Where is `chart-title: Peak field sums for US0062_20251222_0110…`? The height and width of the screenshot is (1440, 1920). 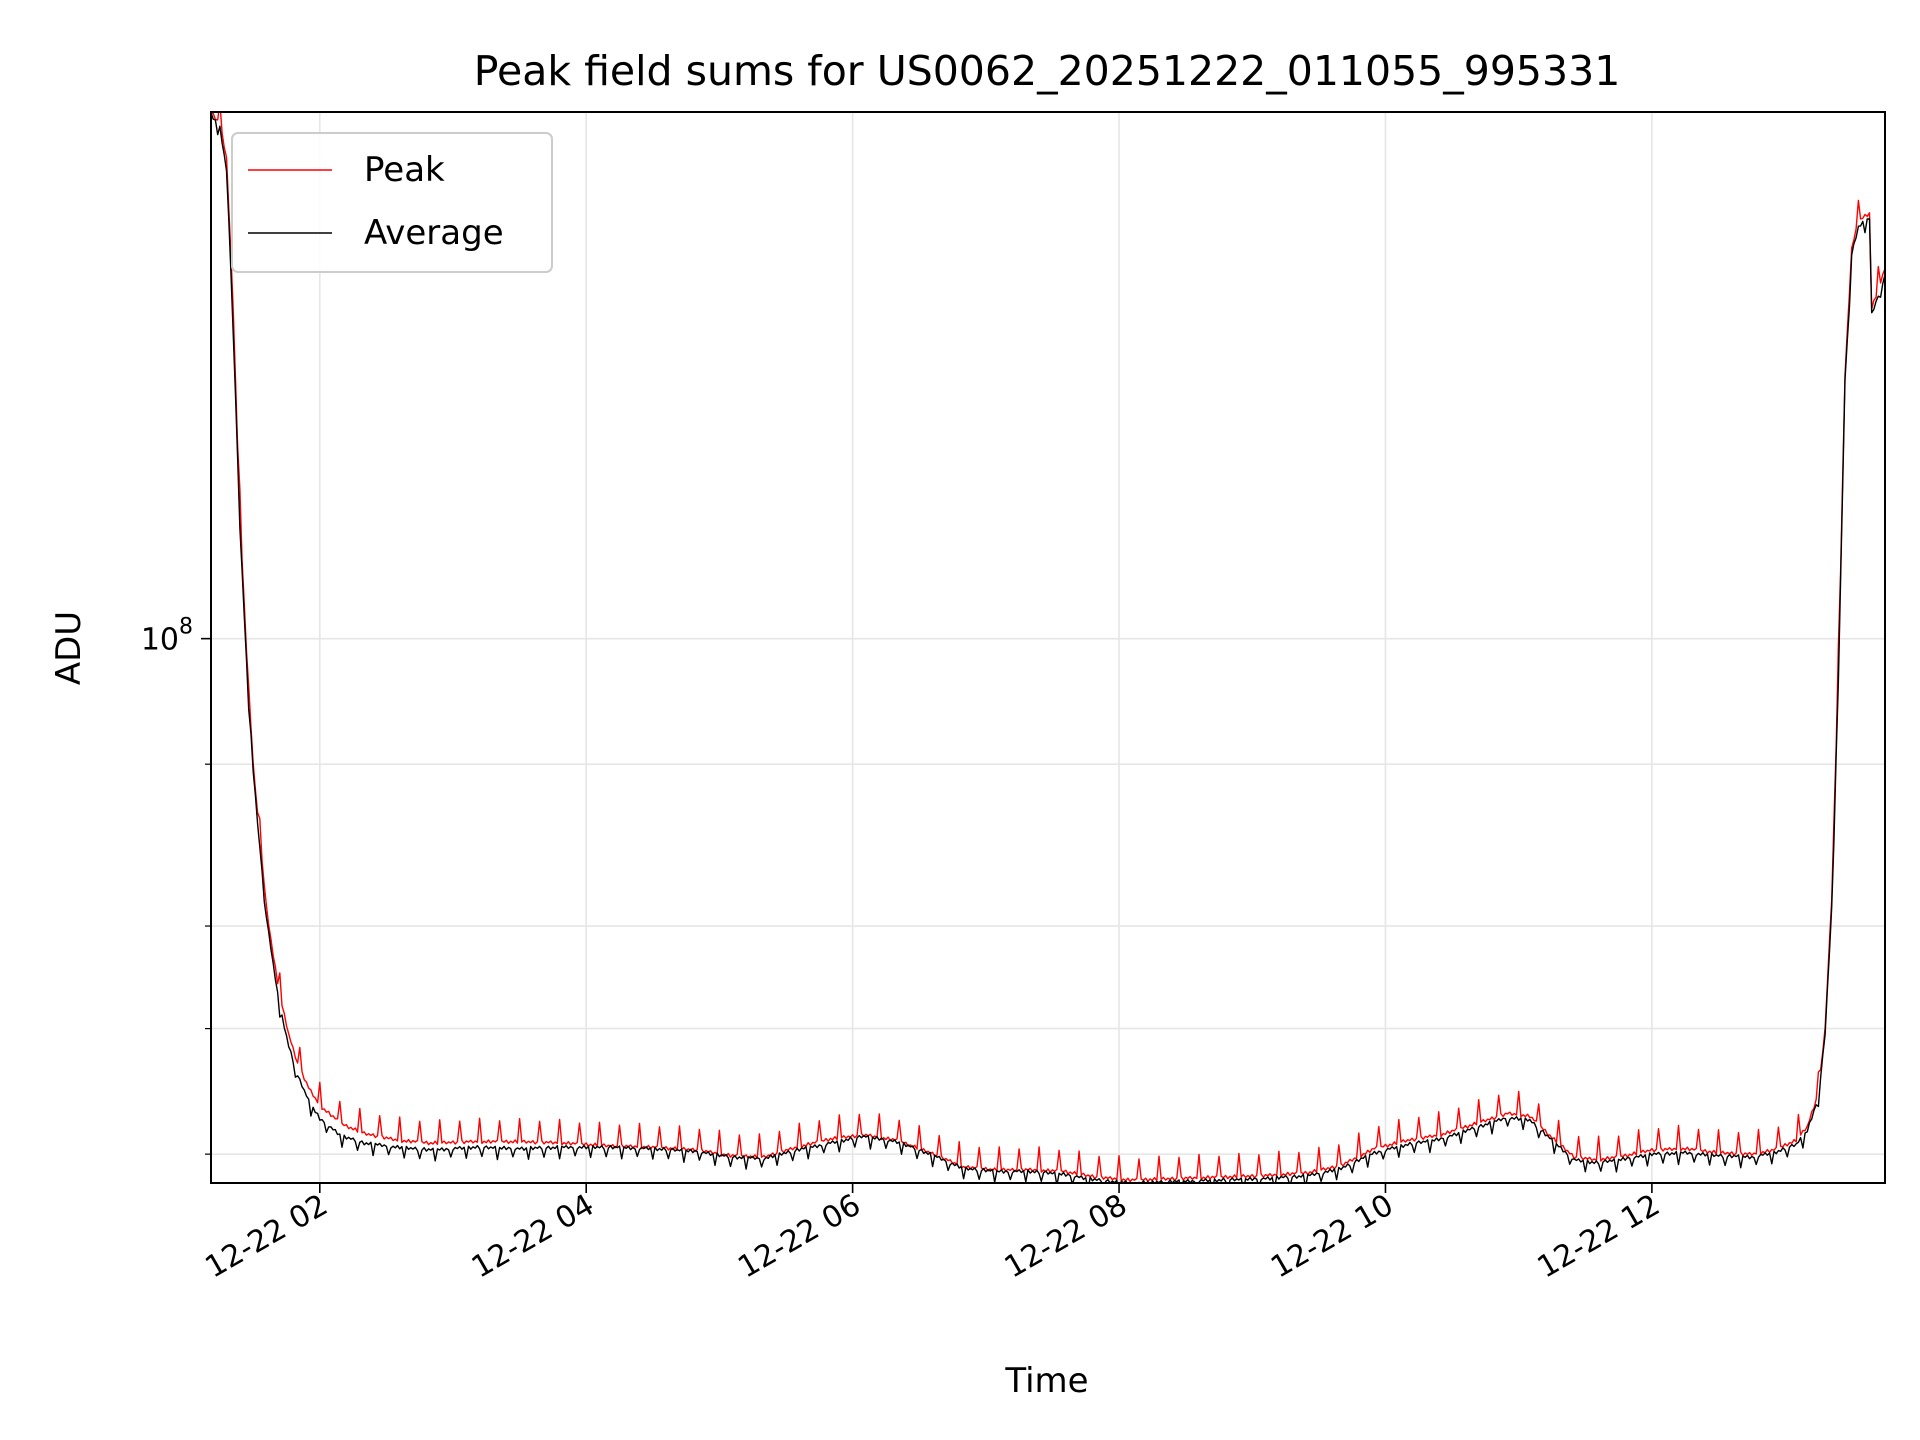 chart-title: Peak field sums for US0062_20251222_0110… is located at coordinates (1047, 71).